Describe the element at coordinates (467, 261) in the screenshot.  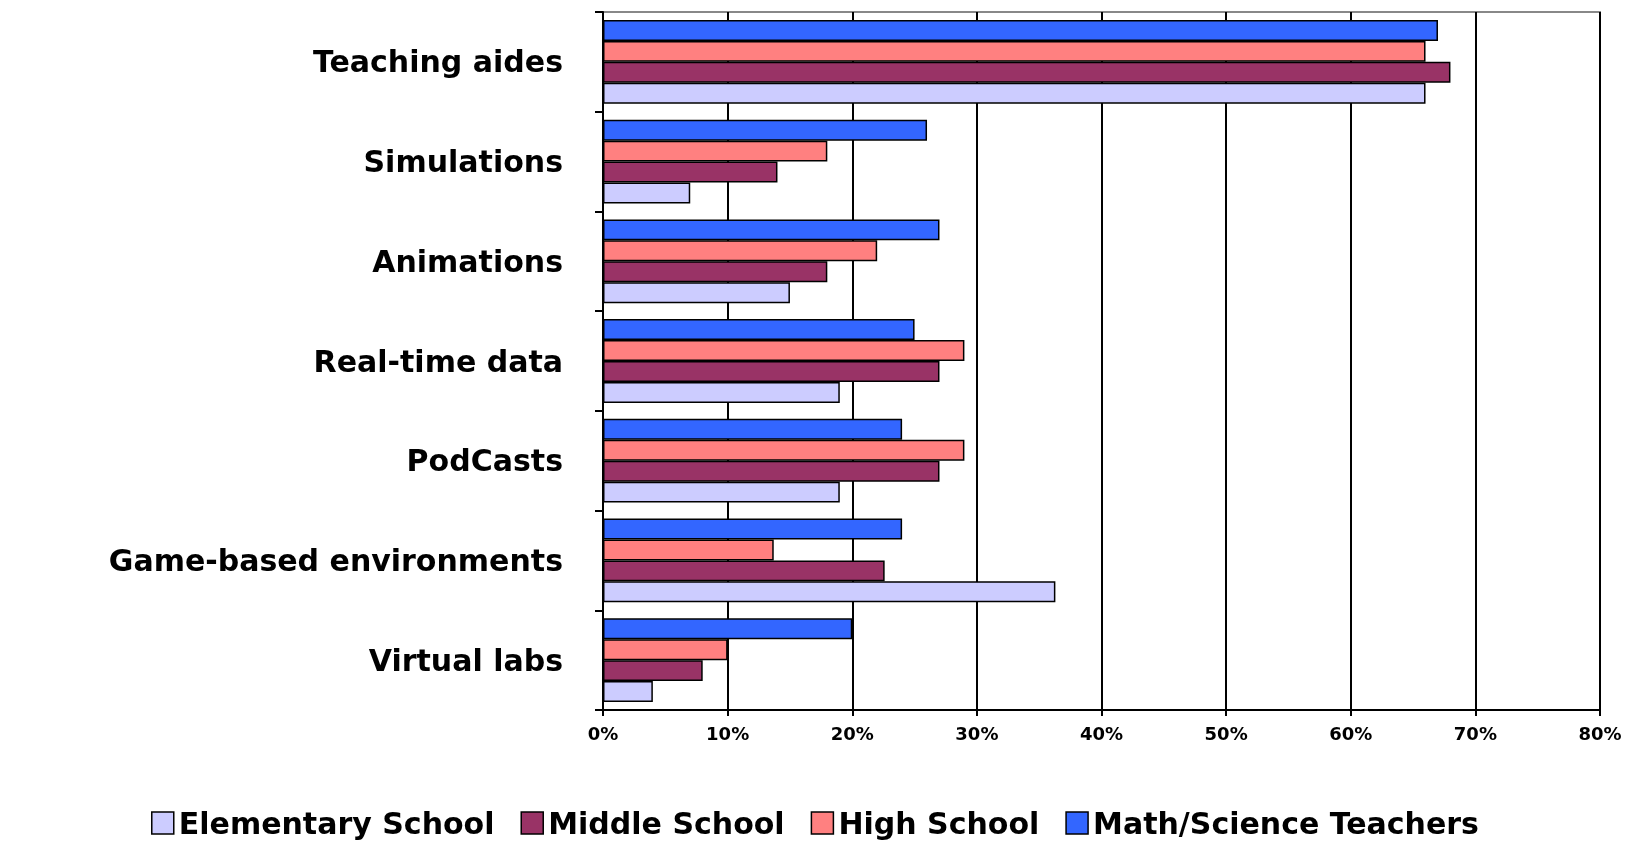
I see `y-tick-label: Animations` at that location.